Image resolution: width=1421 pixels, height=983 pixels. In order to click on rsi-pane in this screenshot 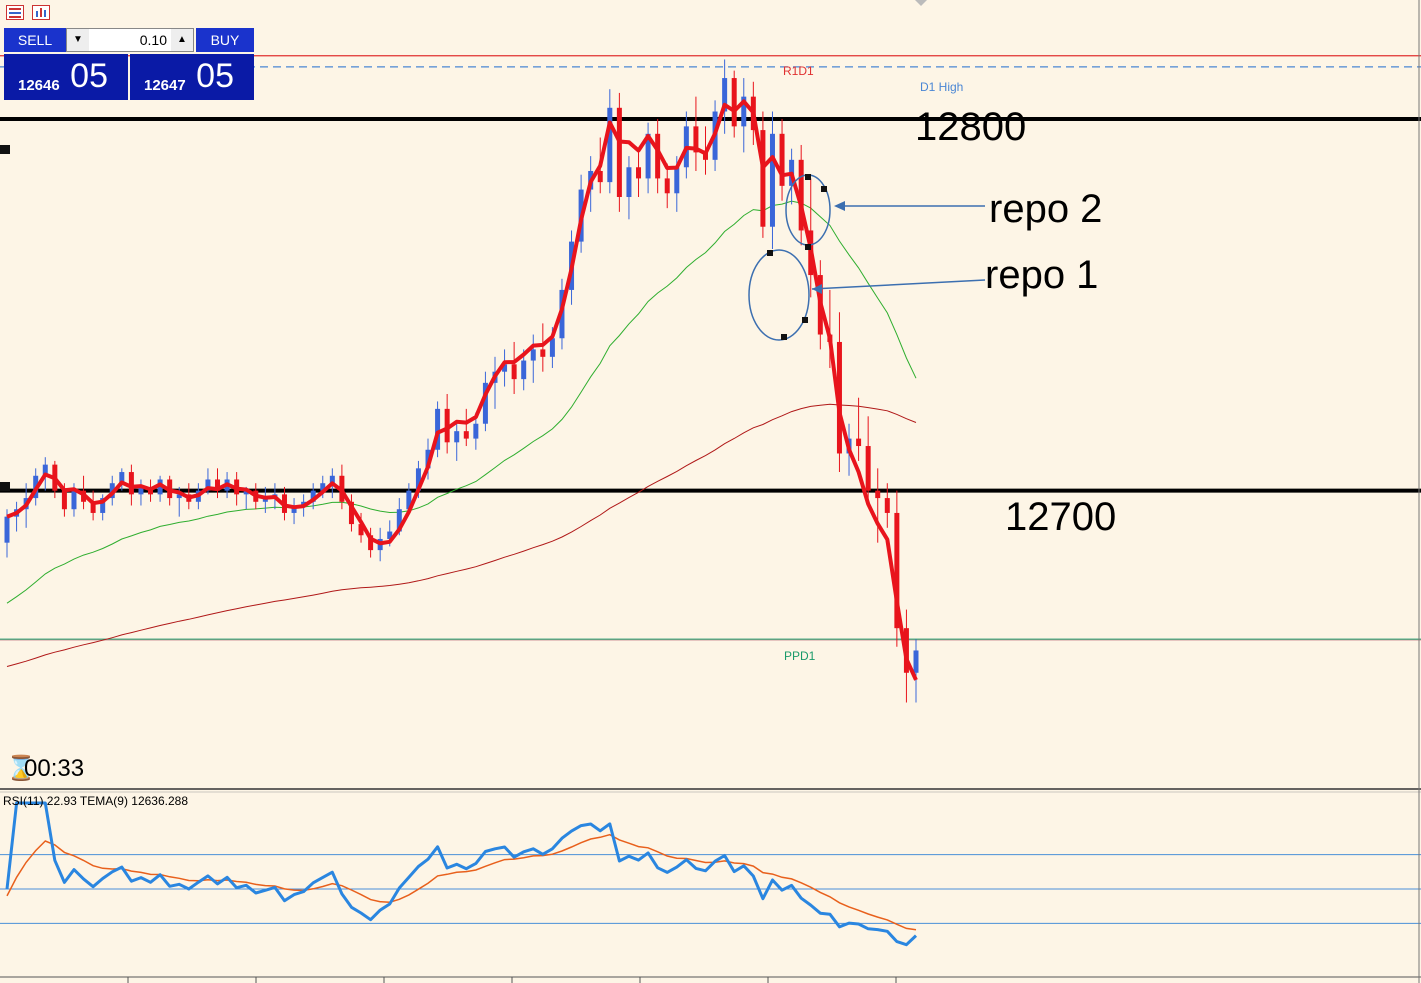, I will do `click(710, 874)`.